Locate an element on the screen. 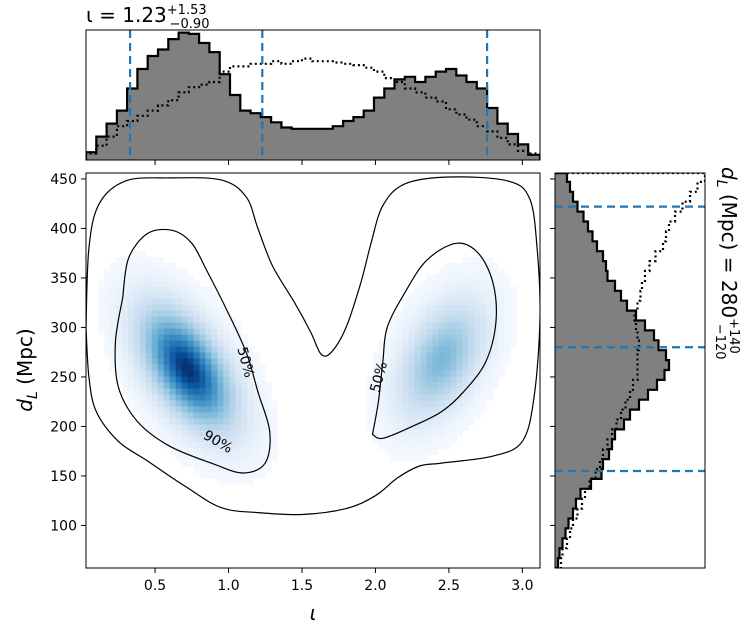  y-axis-label: dL (Mpc) is located at coordinates (27, 369).